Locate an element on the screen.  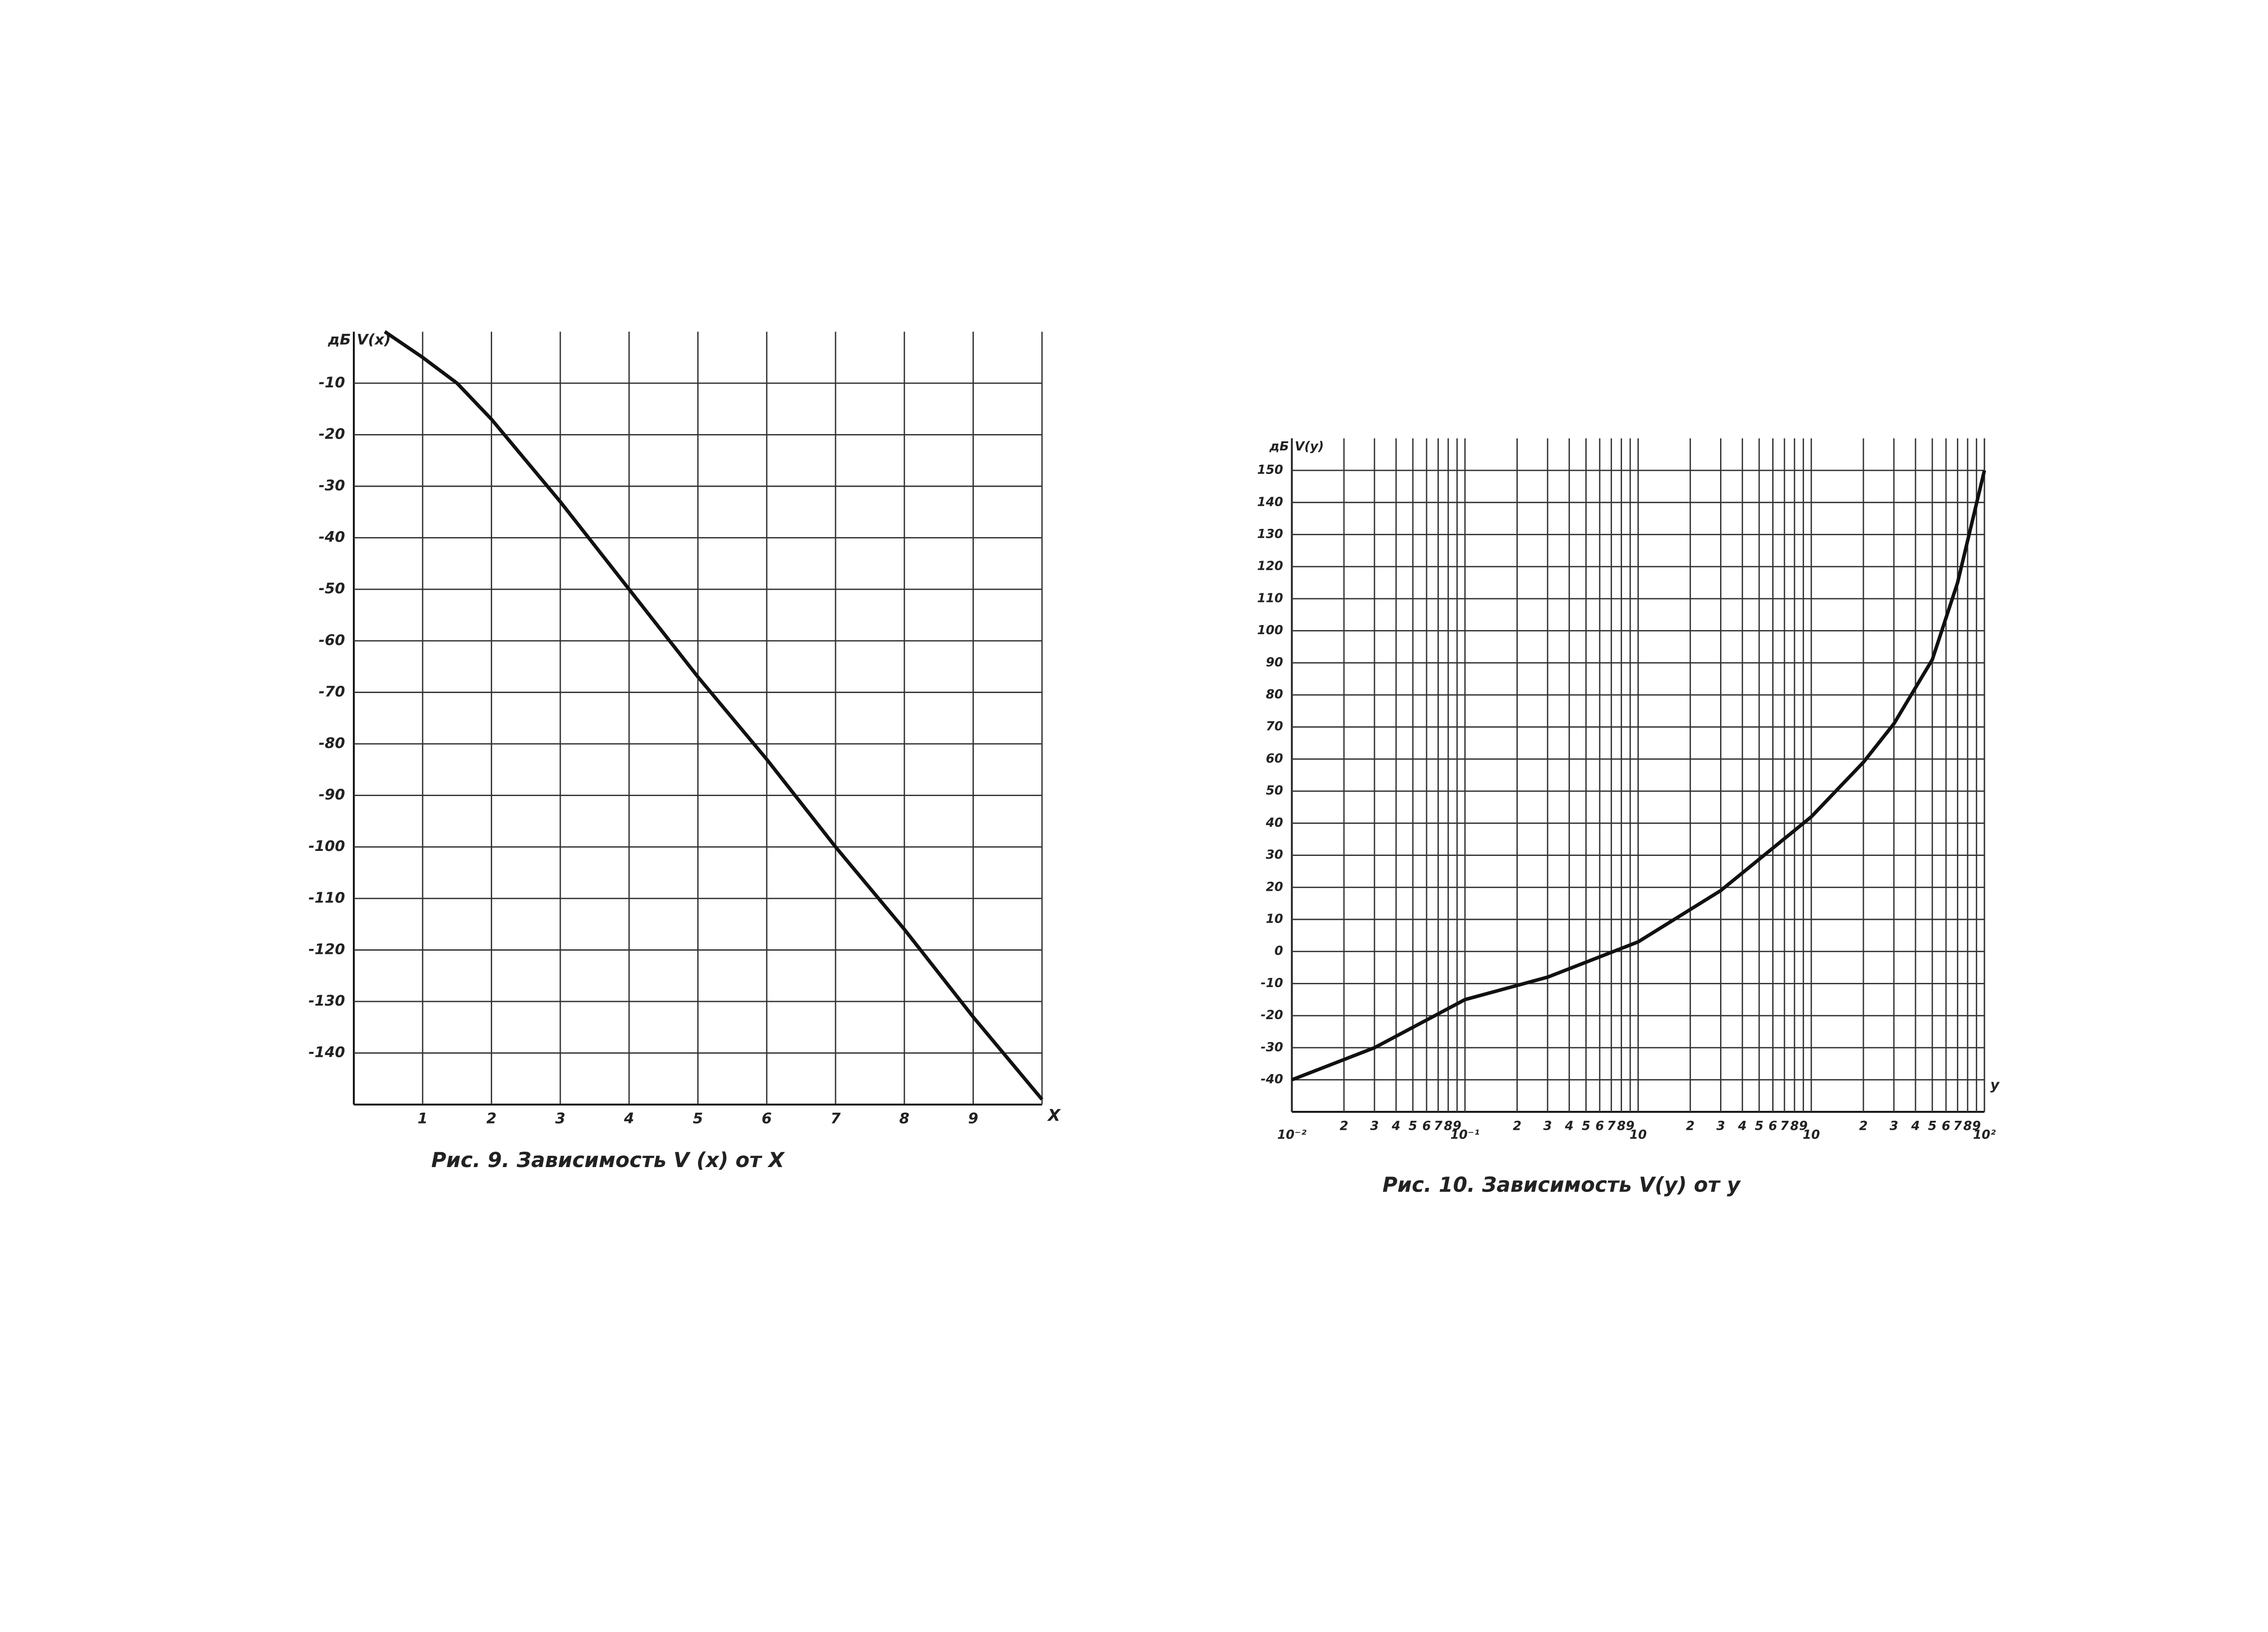
y-tick-label: 140 is located at coordinates (1270, 502).